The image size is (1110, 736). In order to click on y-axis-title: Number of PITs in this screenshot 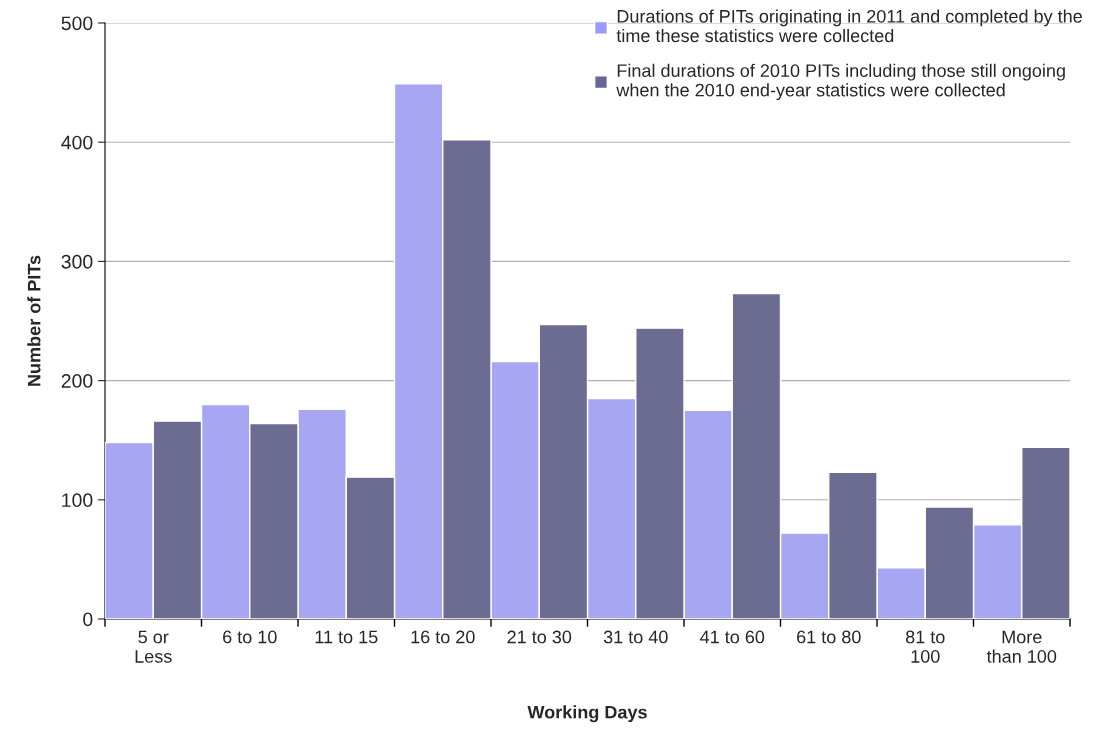, I will do `click(34, 320)`.